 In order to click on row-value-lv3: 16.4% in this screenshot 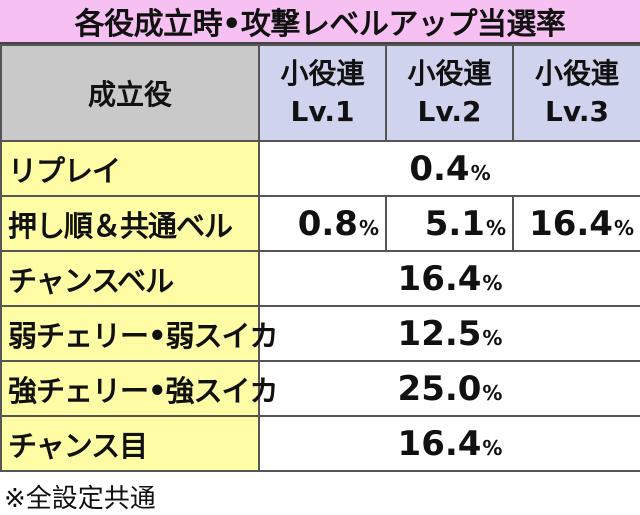, I will do `click(576, 223)`.